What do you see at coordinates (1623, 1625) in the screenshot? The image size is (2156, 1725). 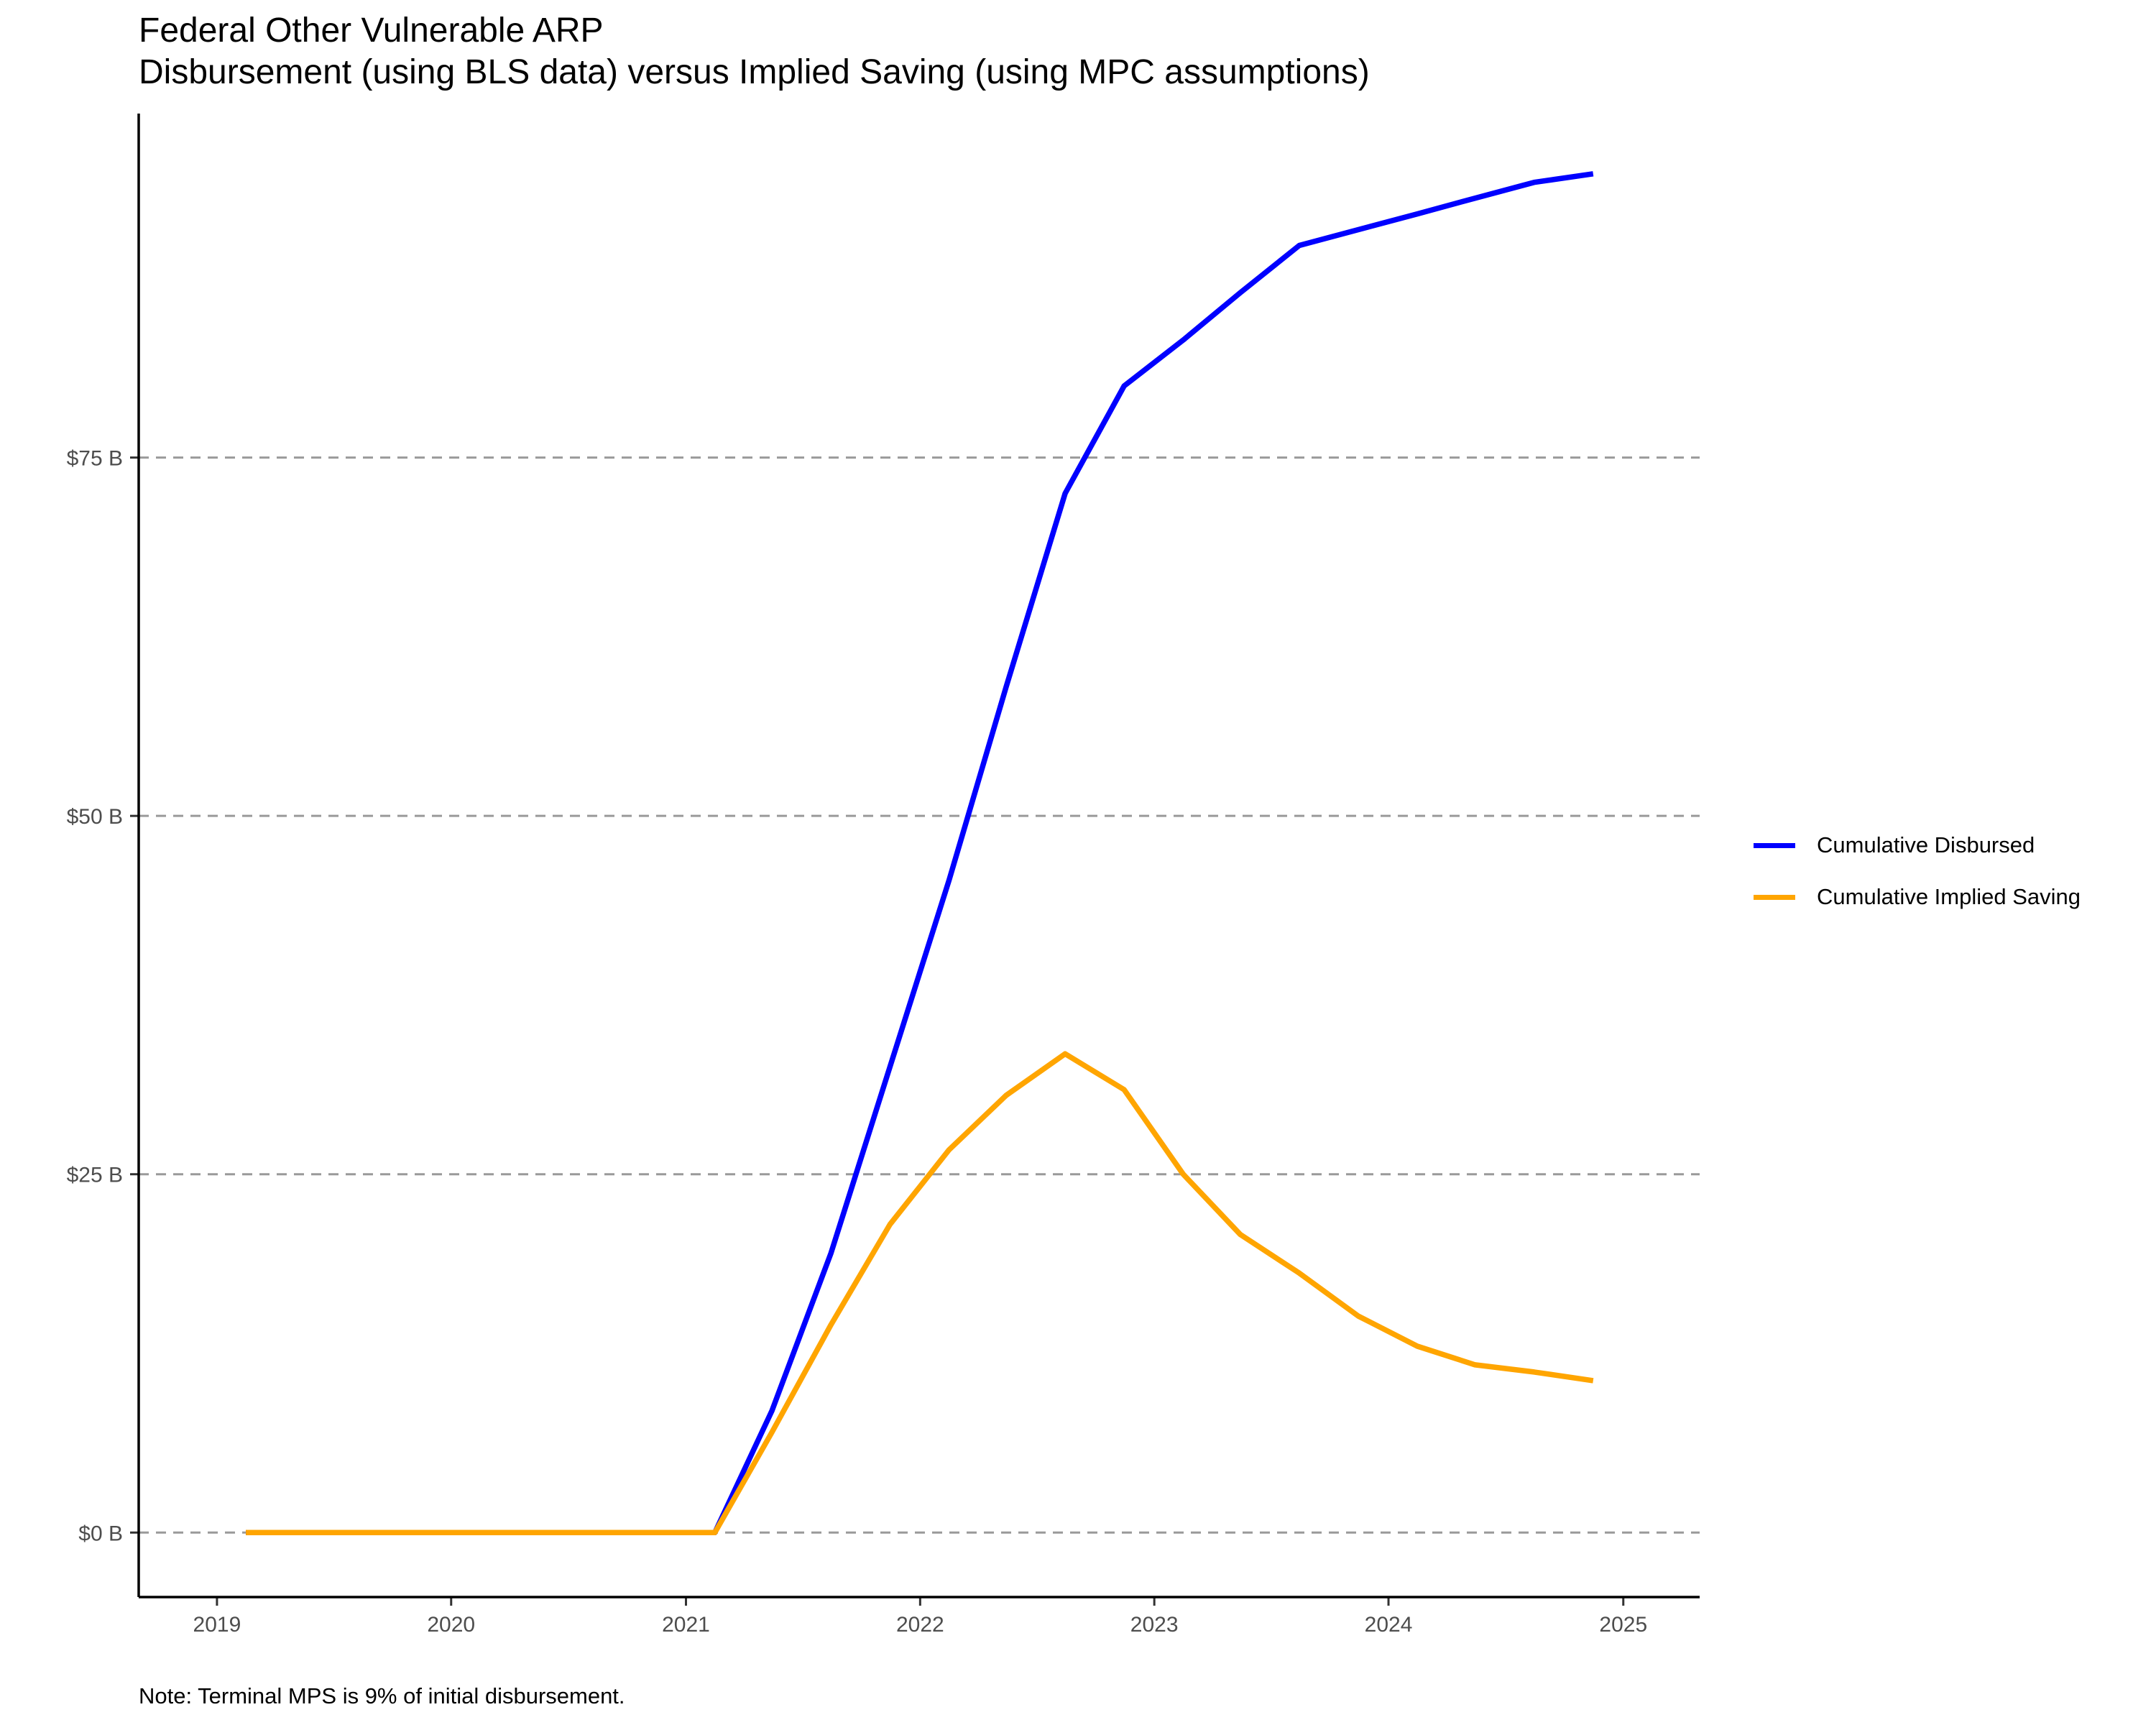 I see `x-tick-label: 2025` at bounding box center [1623, 1625].